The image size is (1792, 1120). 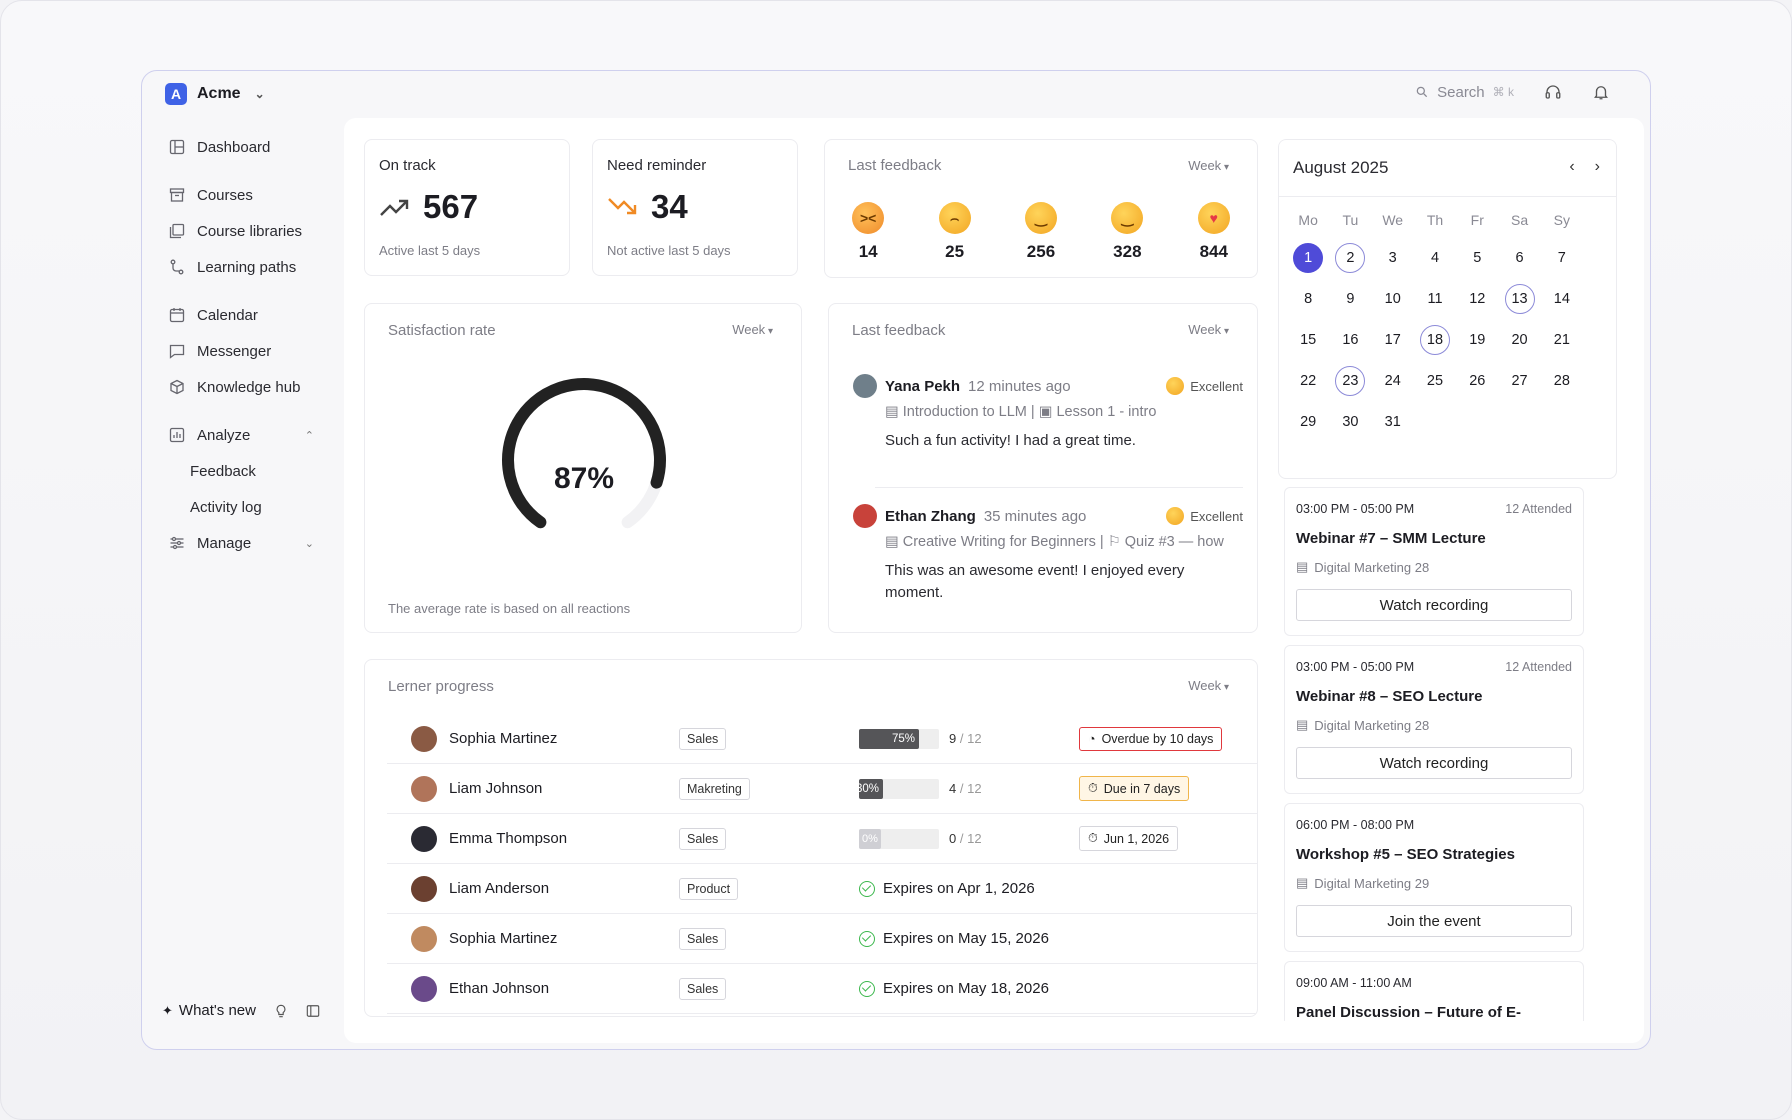 What do you see at coordinates (899, 838) in the screenshot?
I see `progress-bar: 0%` at bounding box center [899, 838].